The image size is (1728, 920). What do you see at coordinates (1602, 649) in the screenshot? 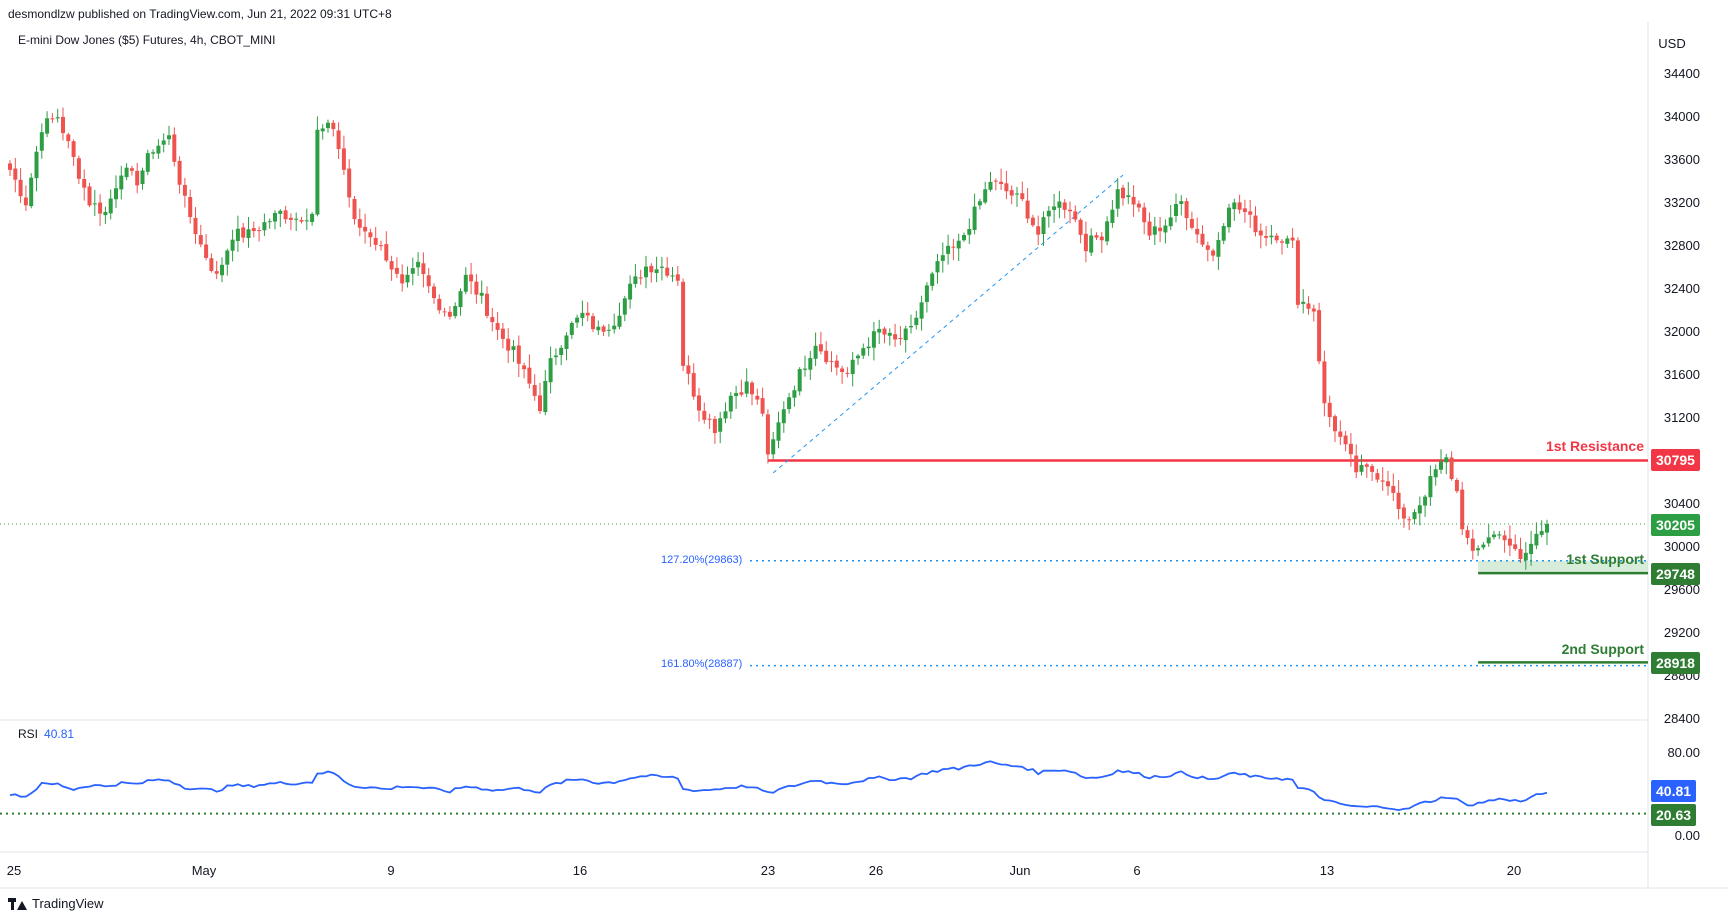
I see `support-2-label: 2nd Support` at bounding box center [1602, 649].